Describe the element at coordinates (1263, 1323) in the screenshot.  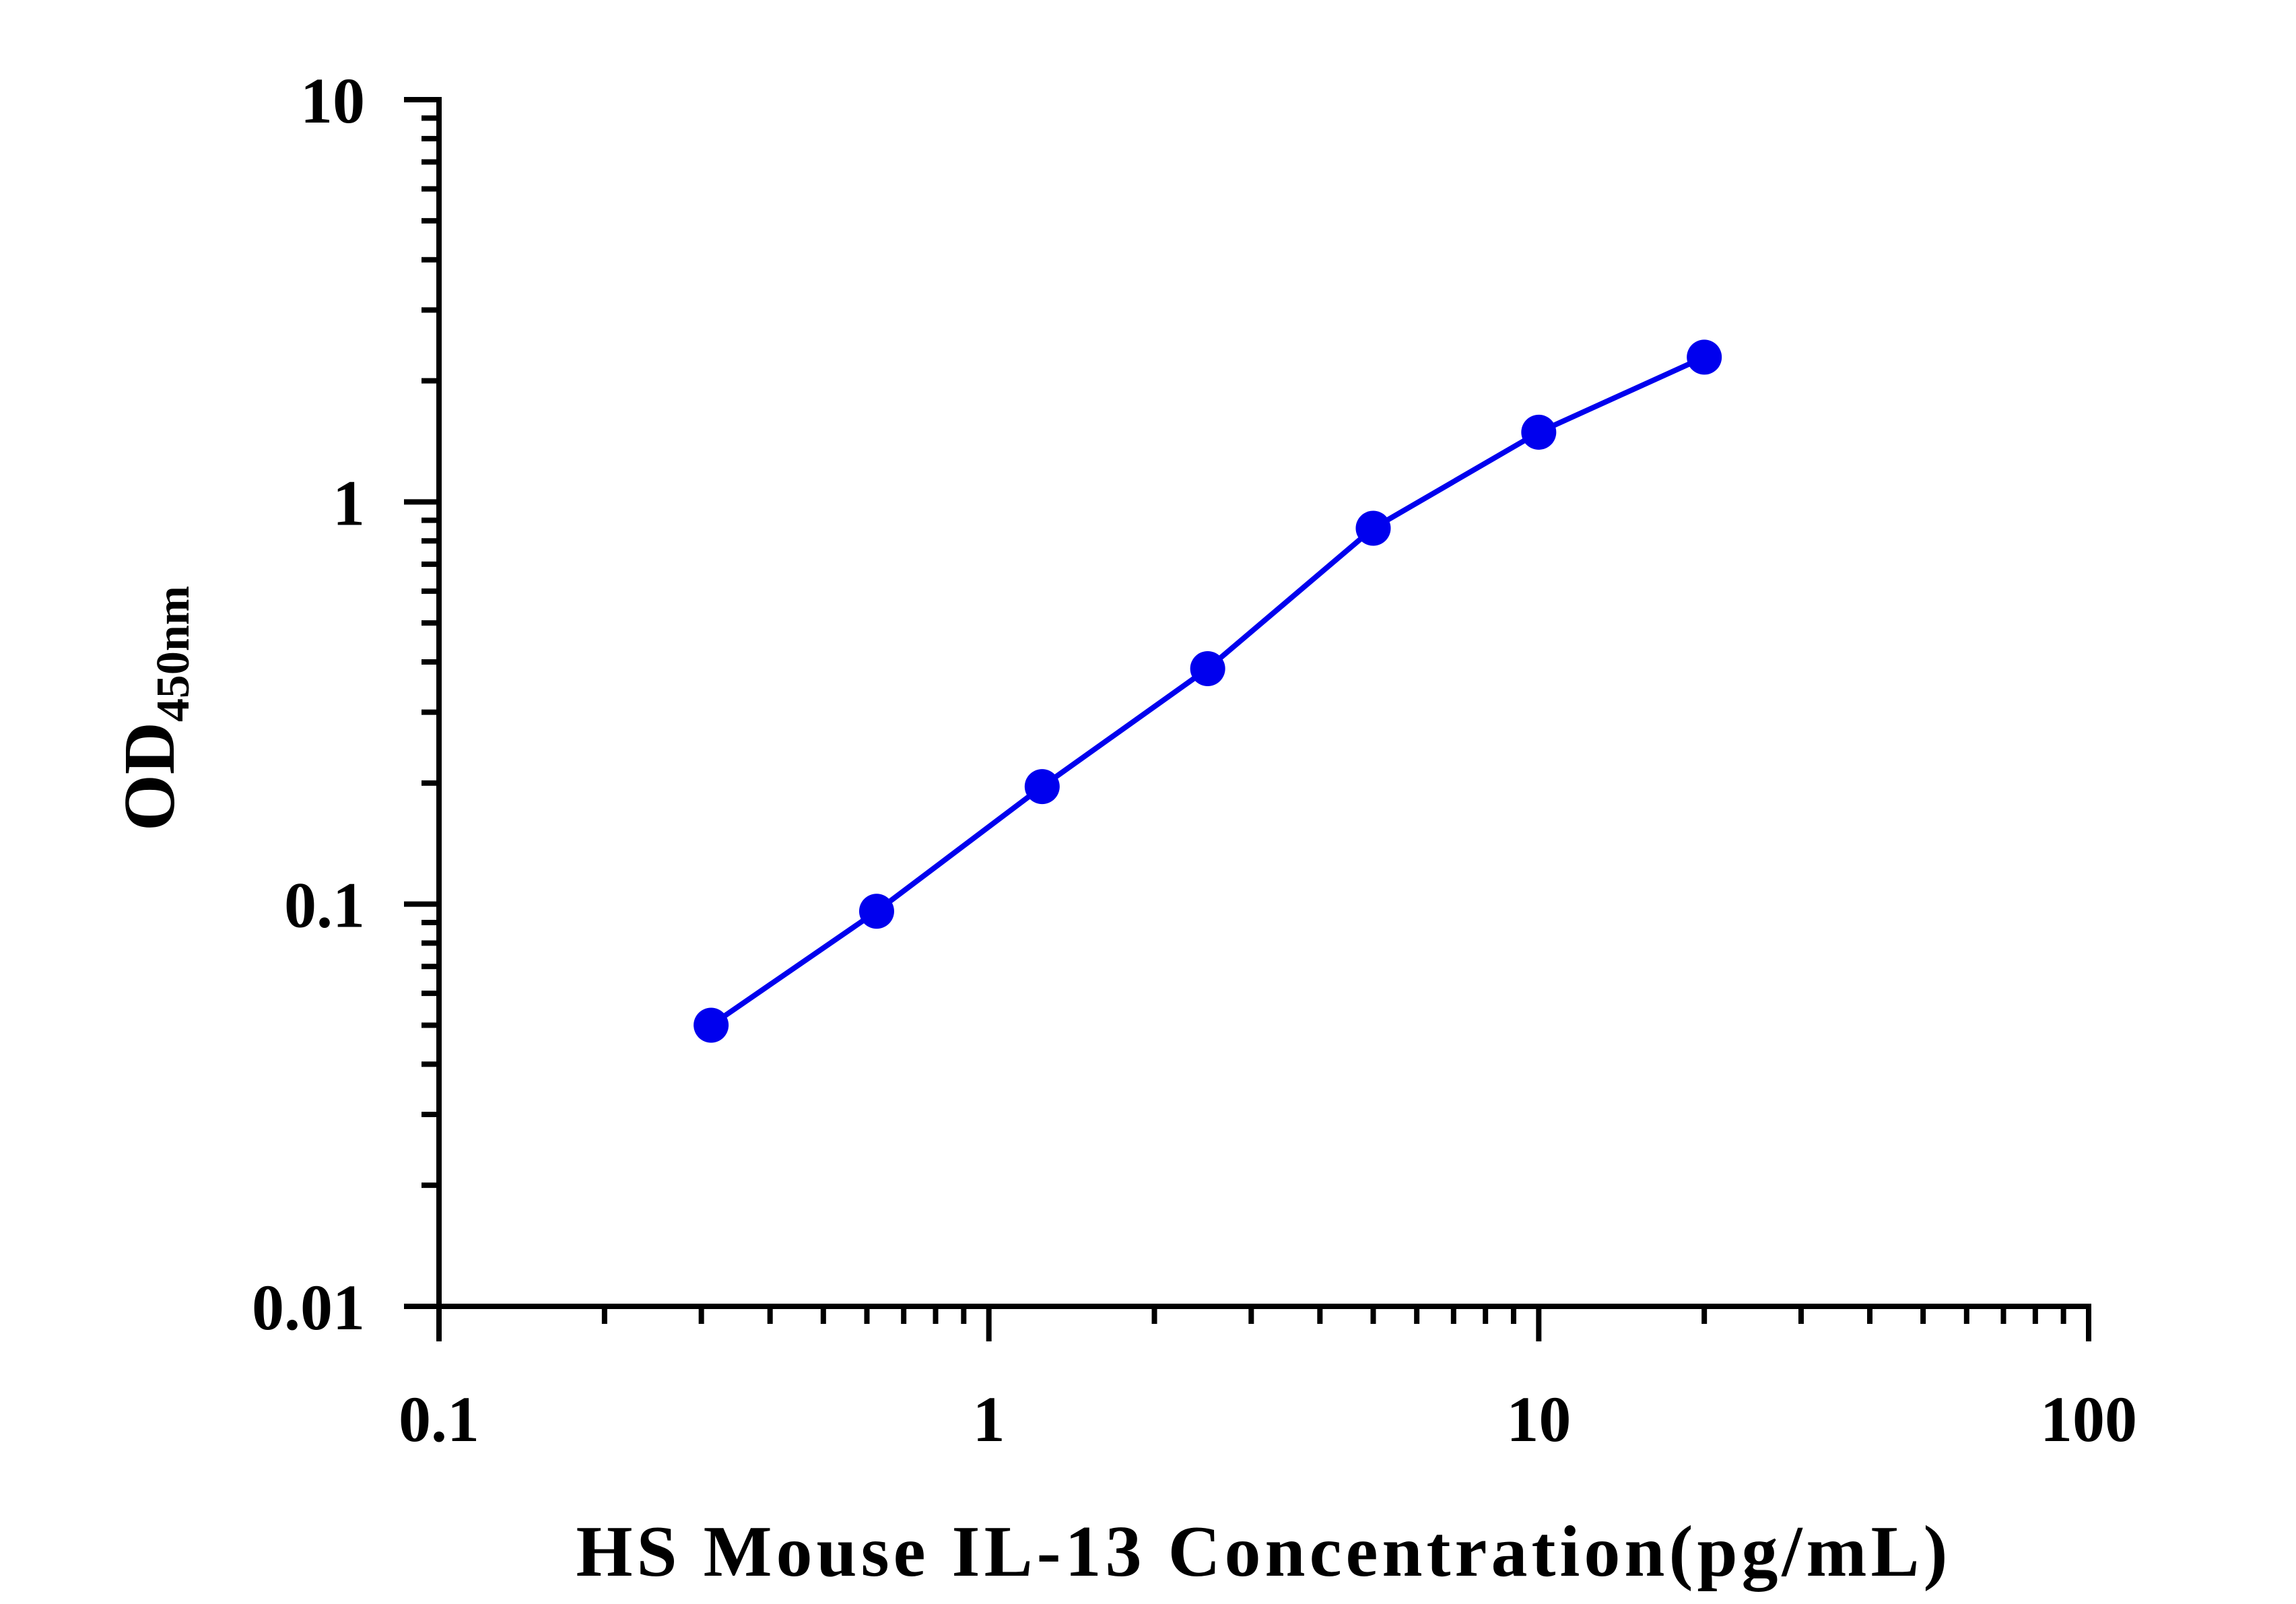
I see `x-axis-ticks` at that location.